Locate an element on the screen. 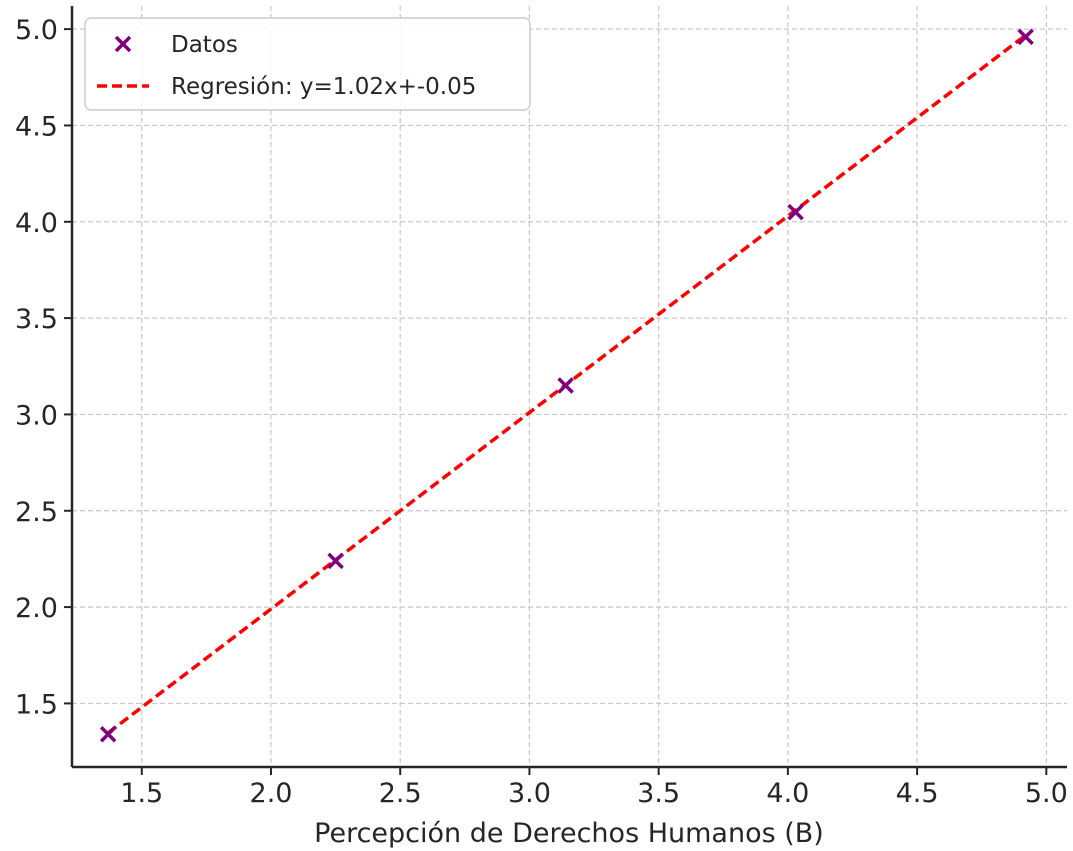 The image size is (1073, 851). x-tick-label: 1.5 is located at coordinates (141, 793).